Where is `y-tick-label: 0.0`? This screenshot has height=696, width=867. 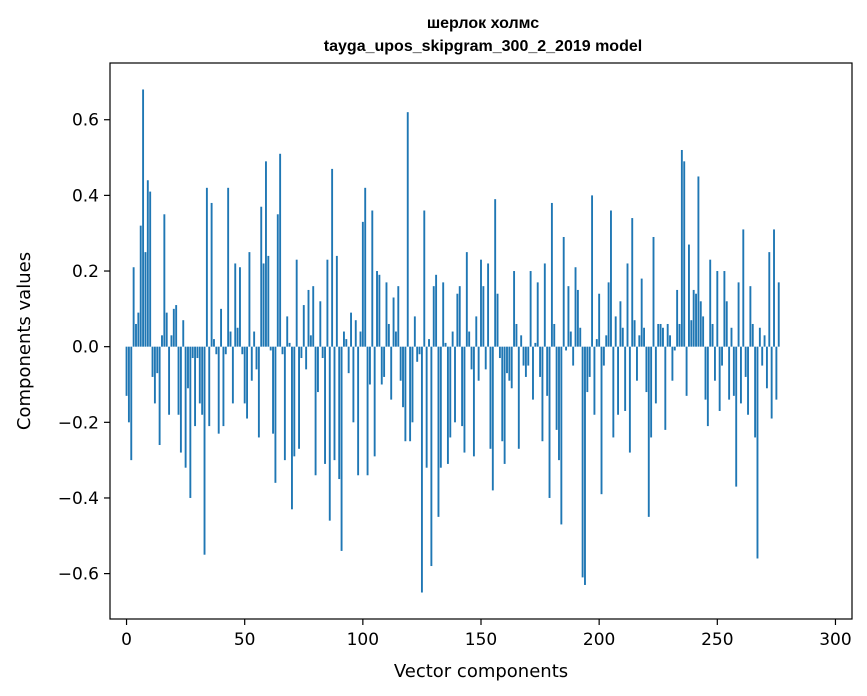 y-tick-label: 0.0 is located at coordinates (85, 348).